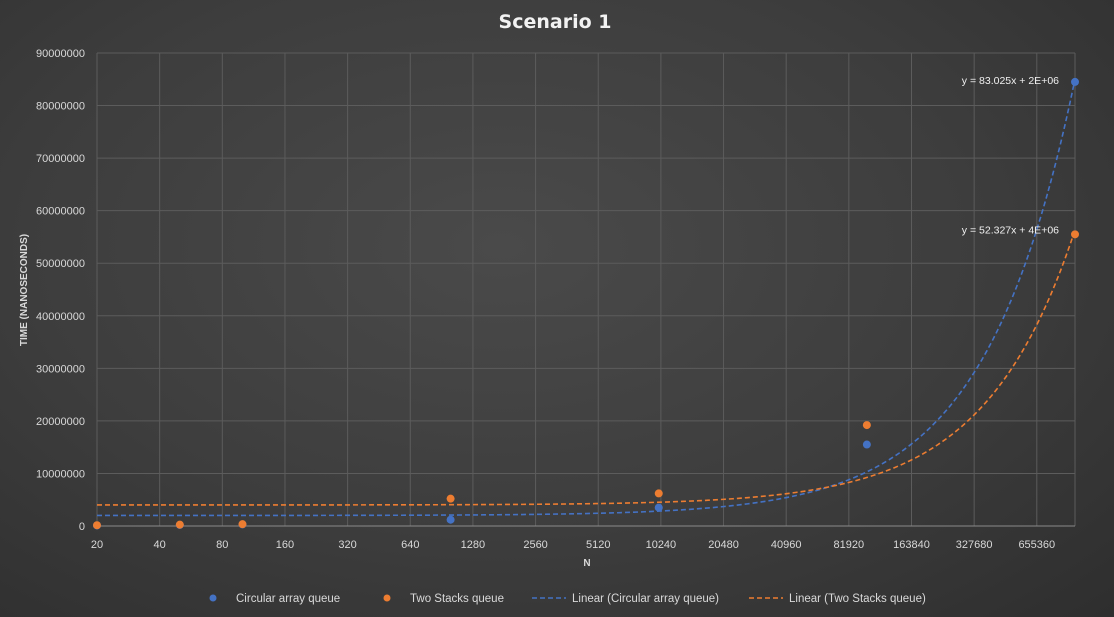  Describe the element at coordinates (786, 545) in the screenshot. I see `x-tick-label: 40960` at that location.